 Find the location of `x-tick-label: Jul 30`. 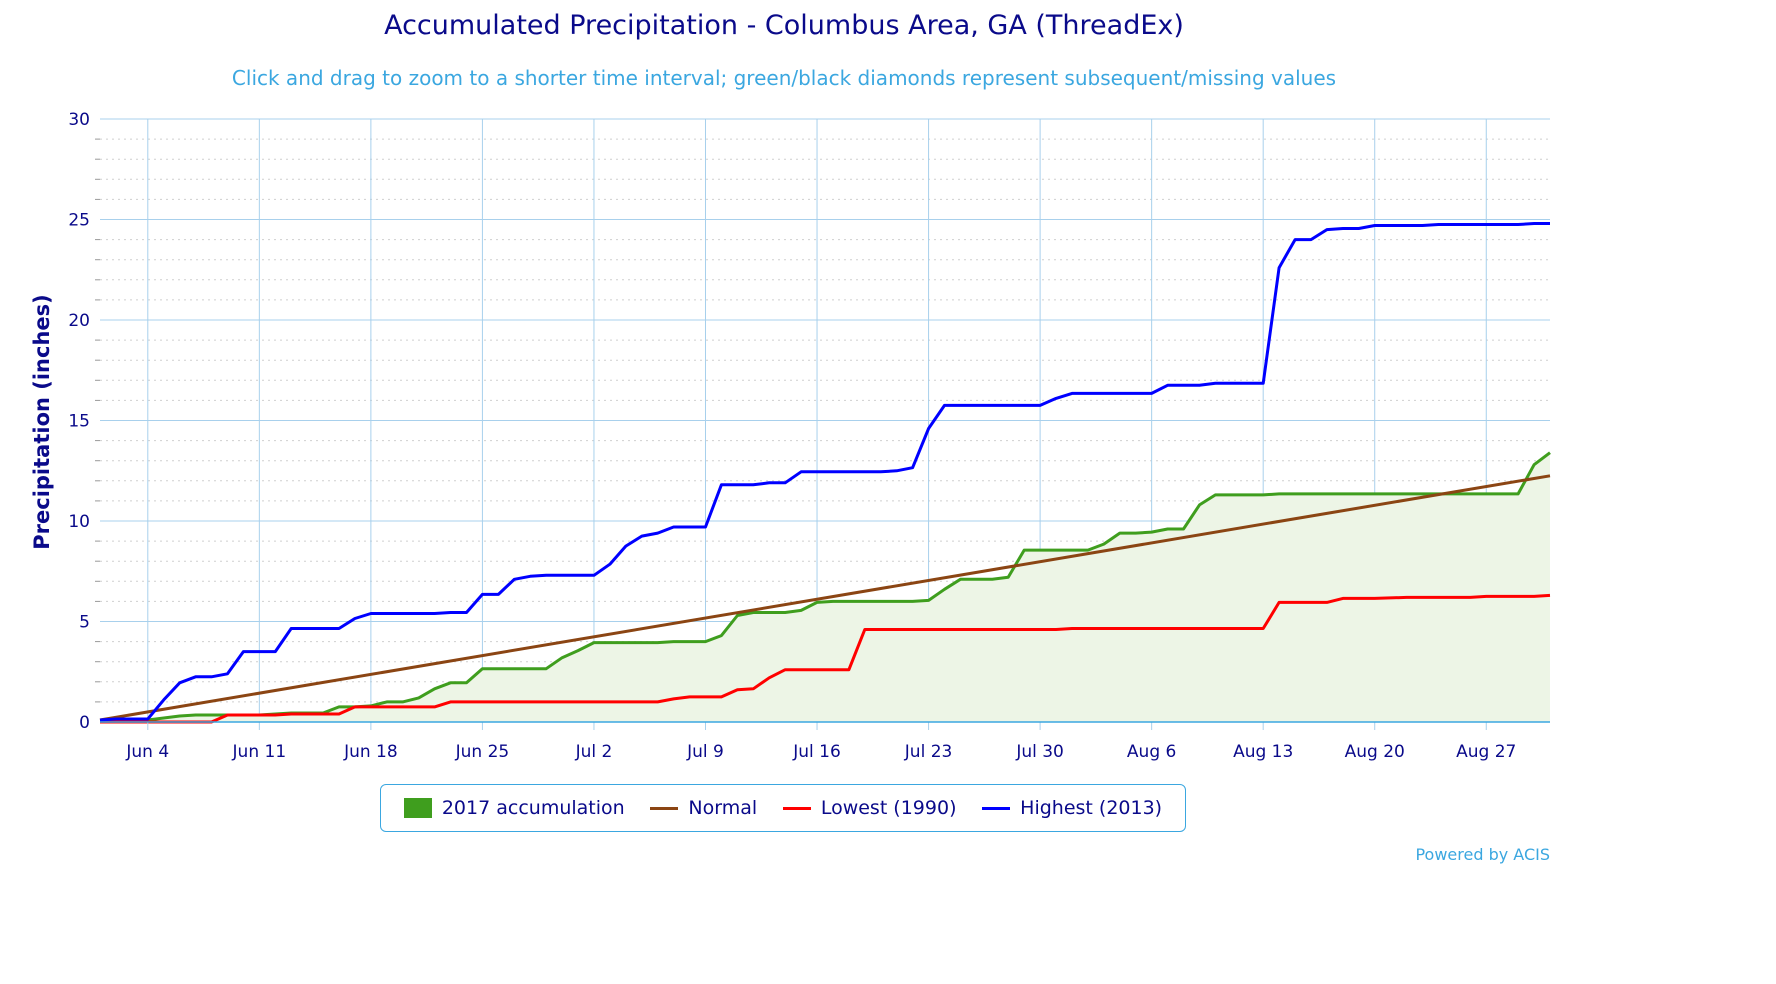

x-tick-label: Jul 30 is located at coordinates (1039, 752).